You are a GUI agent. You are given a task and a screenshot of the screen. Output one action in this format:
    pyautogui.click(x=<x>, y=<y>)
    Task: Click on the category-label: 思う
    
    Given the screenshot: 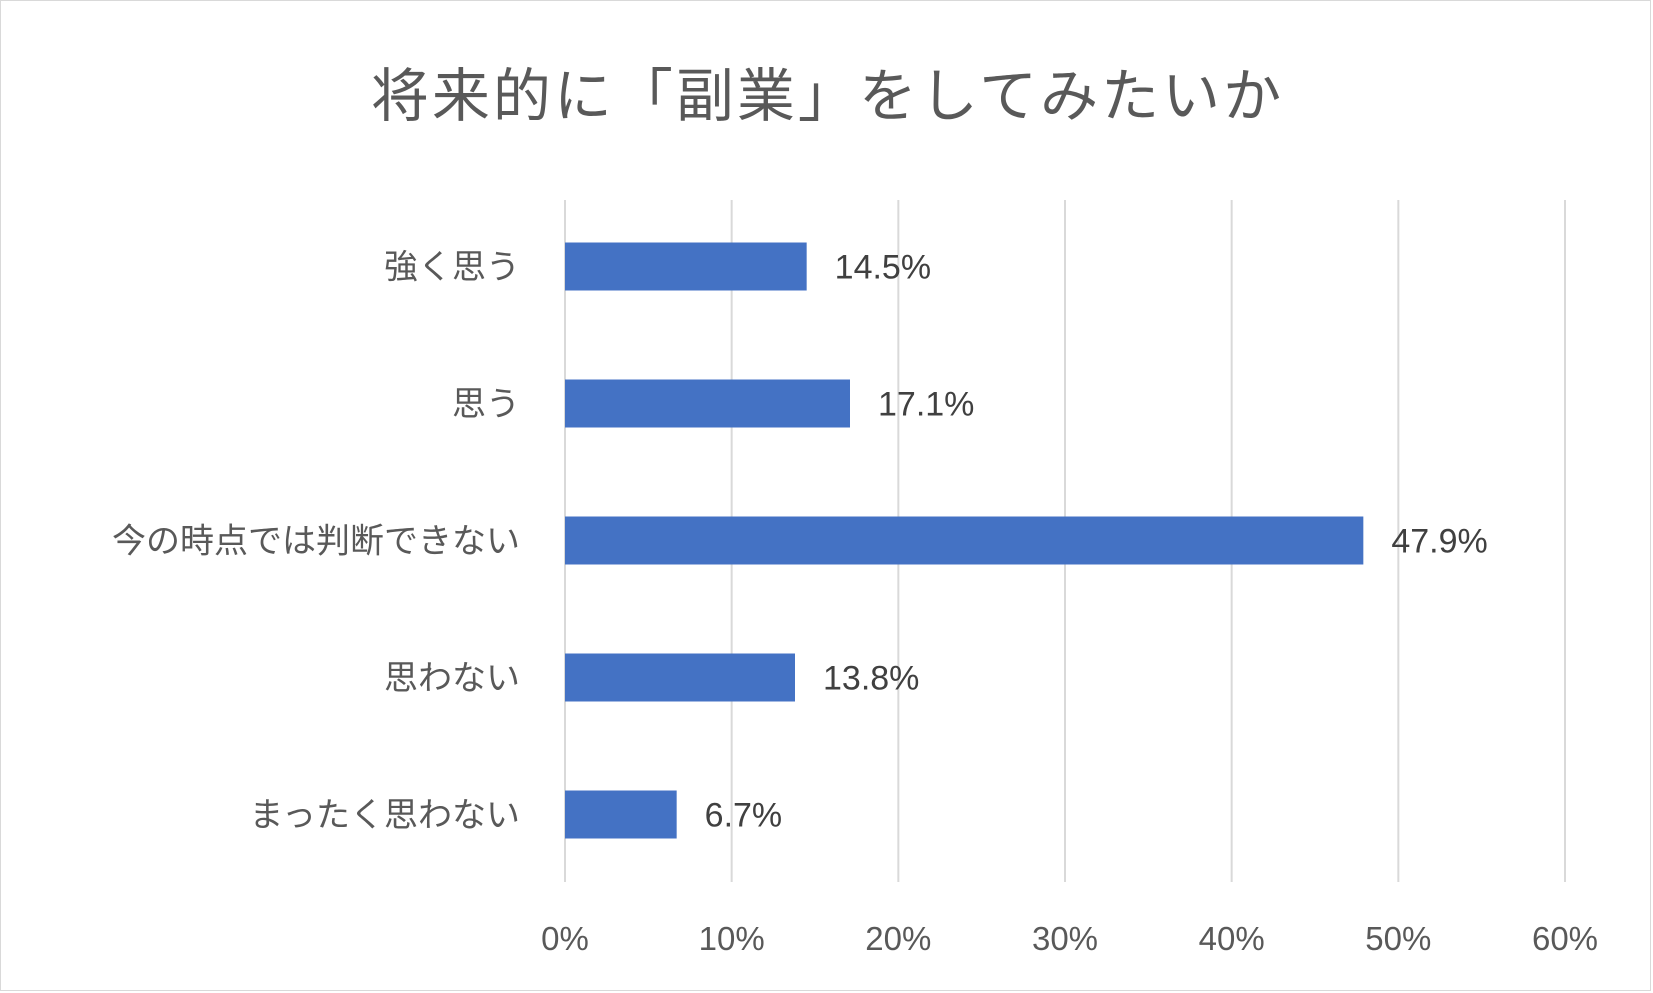 What is the action you would take?
    pyautogui.click(x=486, y=405)
    